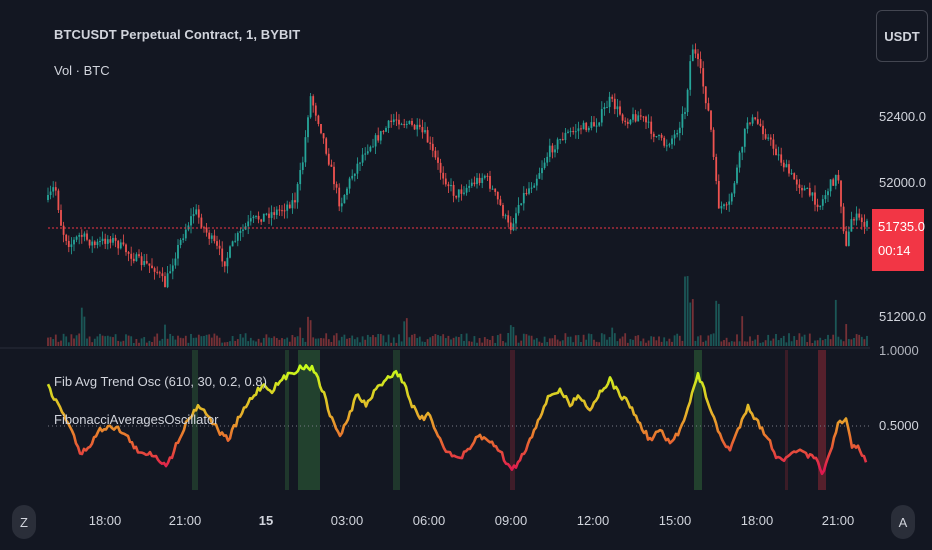 The height and width of the screenshot is (550, 932). I want to click on price-tick-51200: 51200.0, so click(902, 316).